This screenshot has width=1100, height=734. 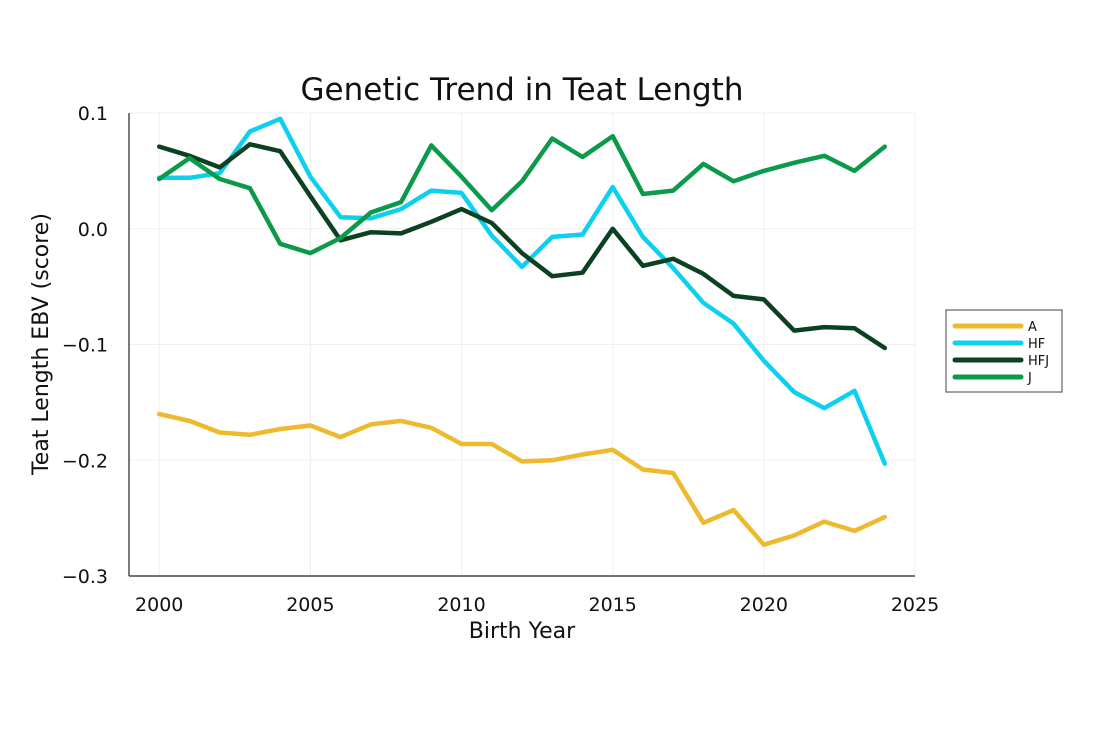 I want to click on y-tick-label: 0.0, so click(x=93, y=230).